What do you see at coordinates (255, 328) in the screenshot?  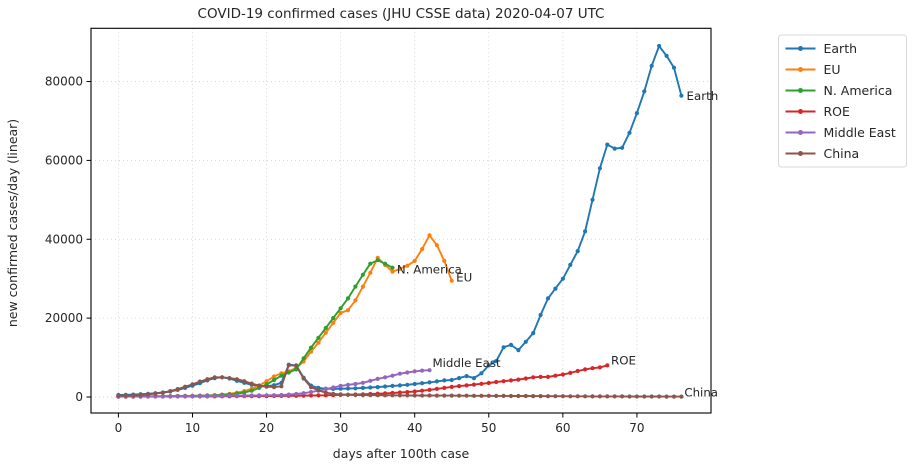 I see `series-line` at bounding box center [255, 328].